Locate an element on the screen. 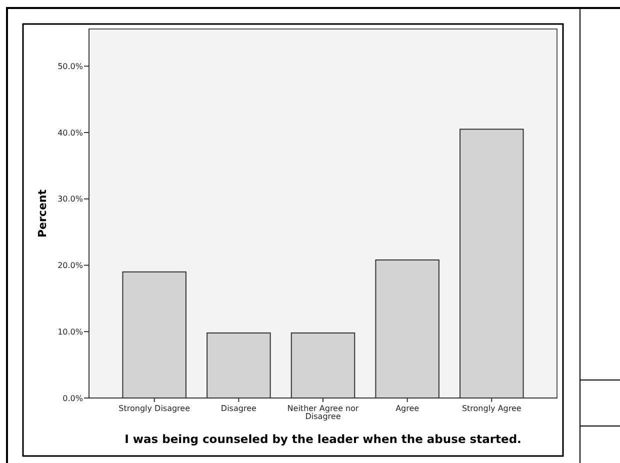 The width and height of the screenshot is (620, 463). y-tick-label: 20.0% is located at coordinates (71, 265).